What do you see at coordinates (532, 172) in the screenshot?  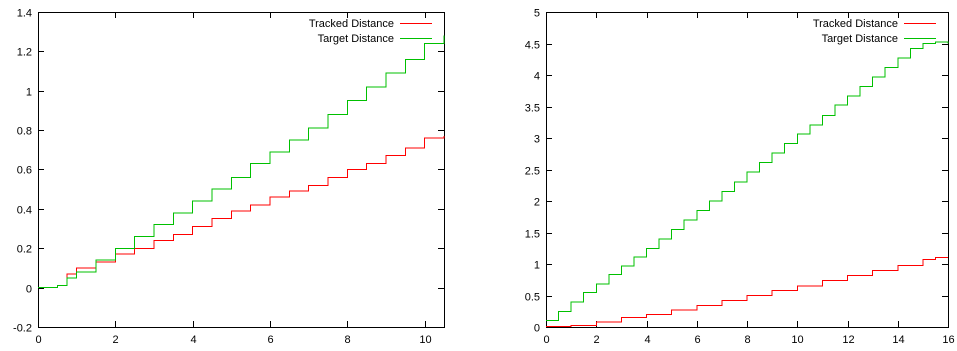 I see `y-tick-label: 2.5` at bounding box center [532, 172].